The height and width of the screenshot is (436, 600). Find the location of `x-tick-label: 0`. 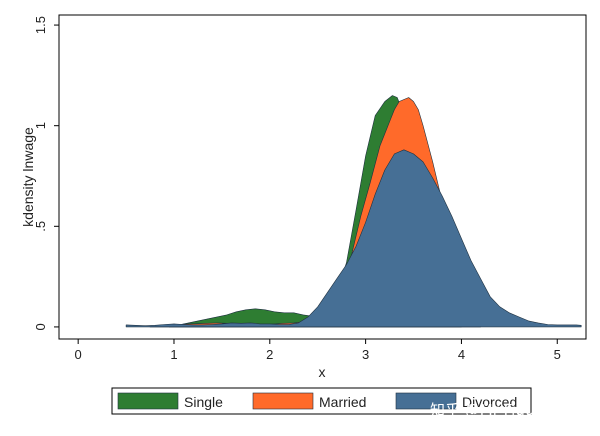

x-tick-label: 0 is located at coordinates (78, 354).